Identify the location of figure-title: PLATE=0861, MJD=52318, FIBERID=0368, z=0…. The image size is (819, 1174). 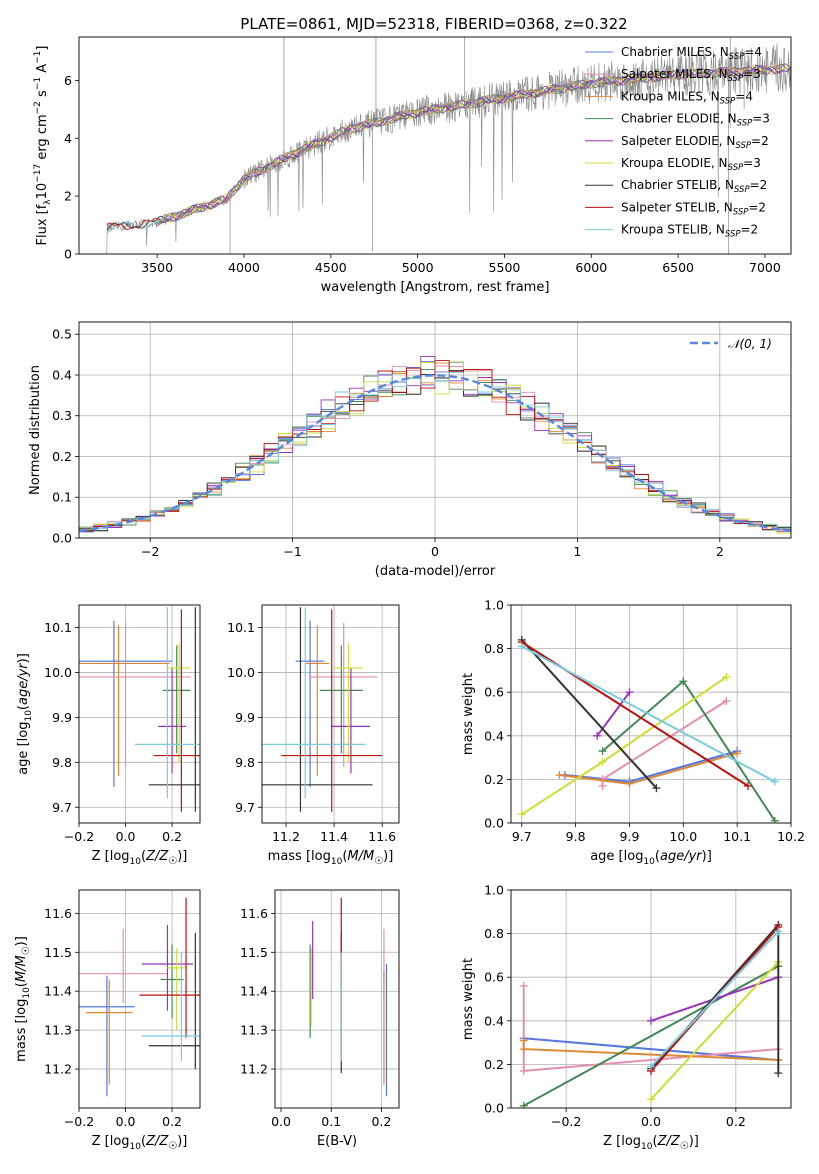
(433, 24).